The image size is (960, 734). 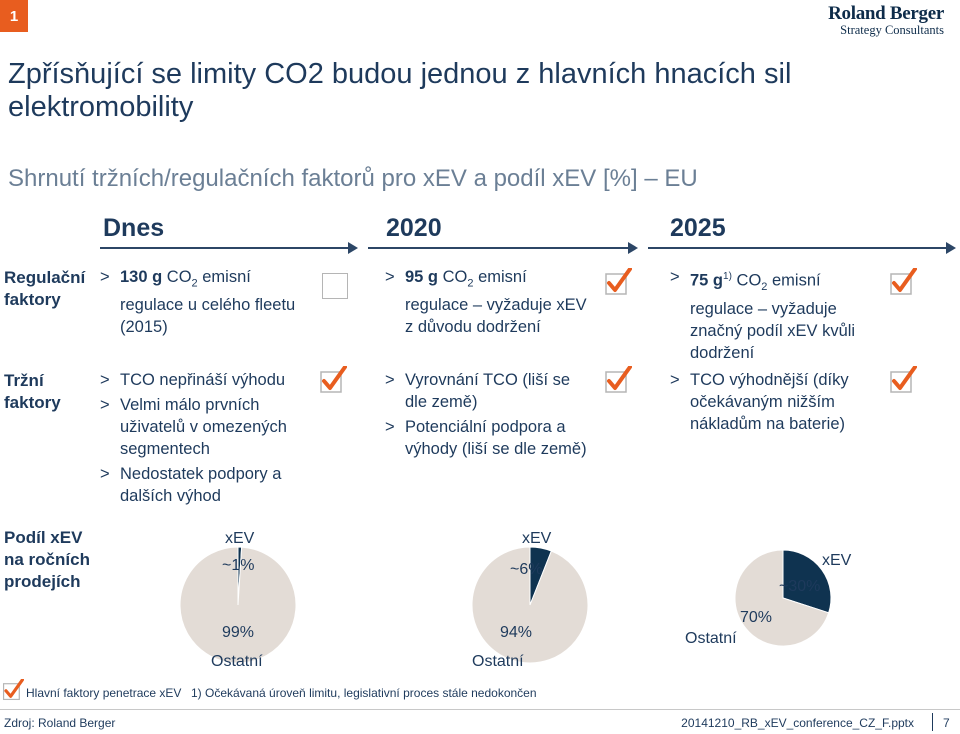 I want to click on legend-checkmark-icon, so click(x=13, y=690).